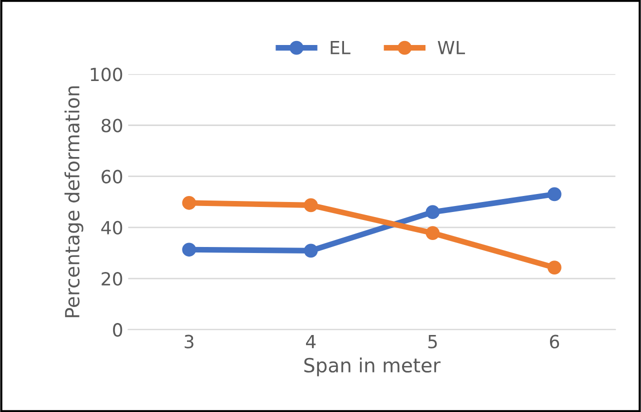 This screenshot has width=641, height=412. I want to click on y-tick-label: 0, so click(117, 330).